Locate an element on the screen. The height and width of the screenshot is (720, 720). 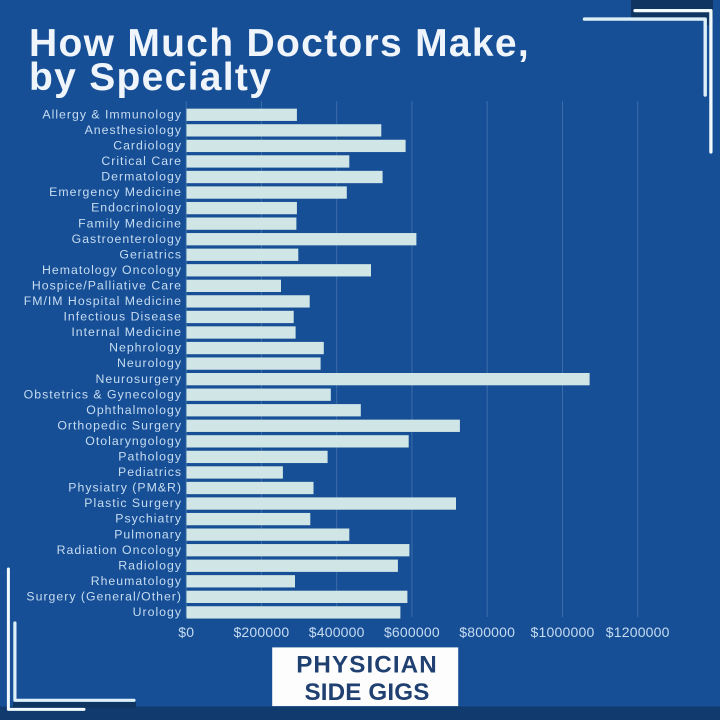
svg-text: $600000 is located at coordinates (412, 632).